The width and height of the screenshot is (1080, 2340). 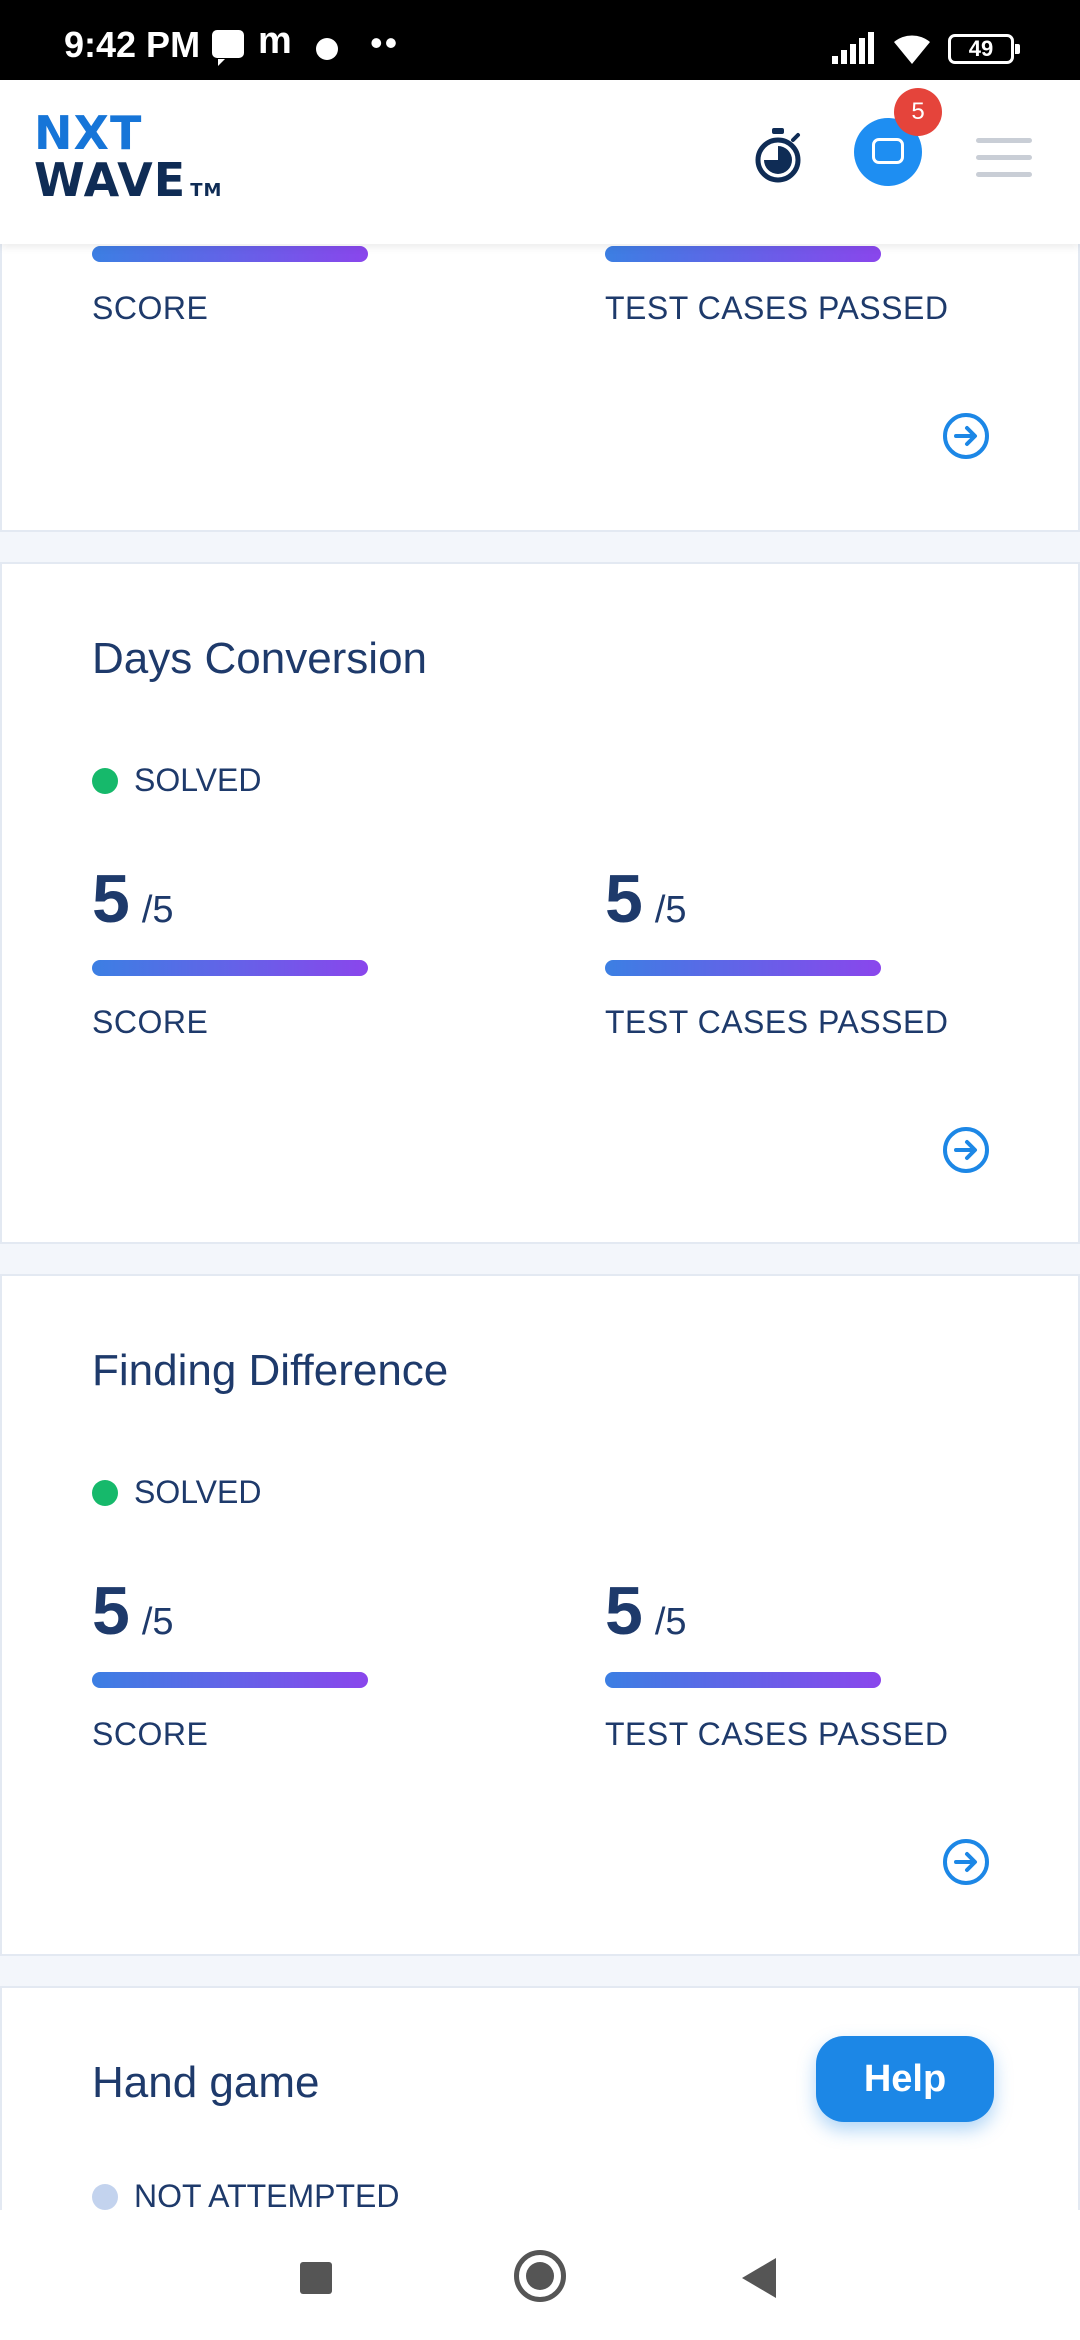 I want to click on notification-badge: 5, so click(x=918, y=112).